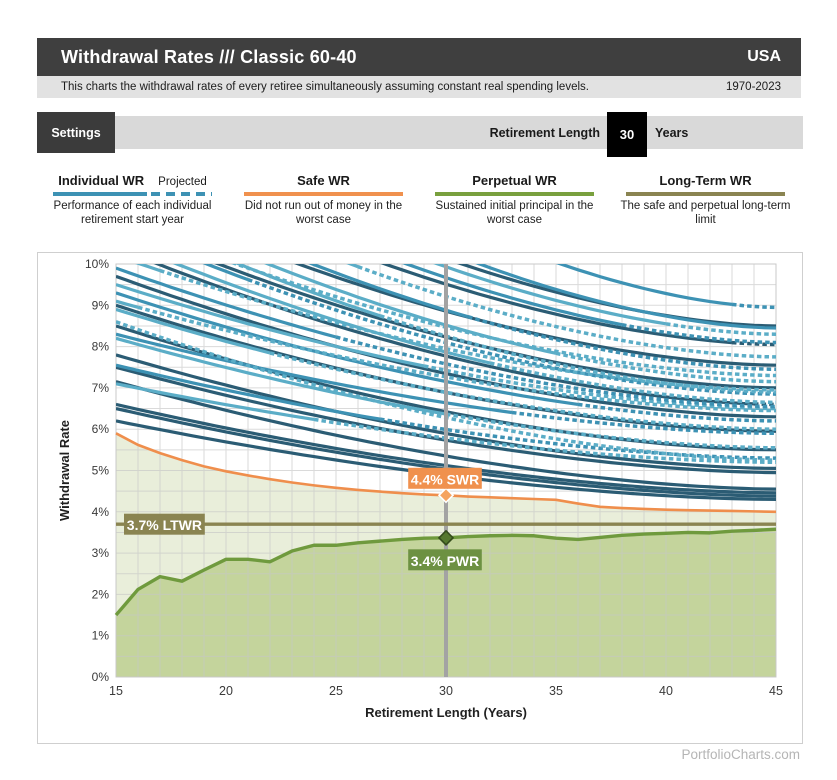 The height and width of the screenshot is (780, 837). What do you see at coordinates (705, 213) in the screenshot?
I see `legend-longterm-desc: The safe and perpetual long-term limit` at bounding box center [705, 213].